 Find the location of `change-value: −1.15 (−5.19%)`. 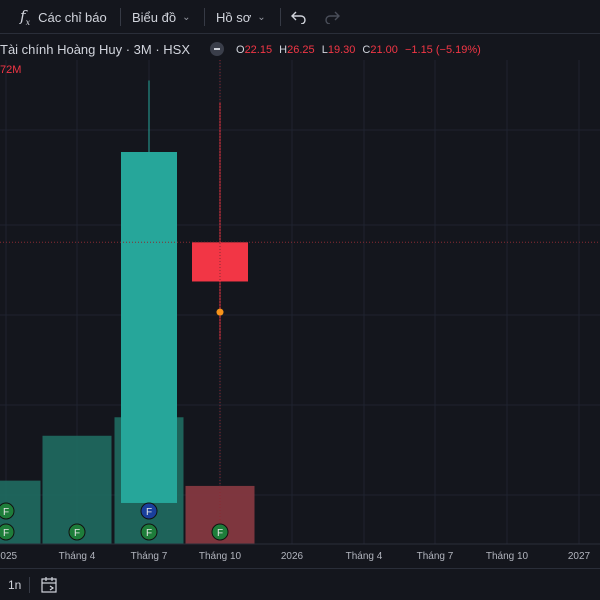

change-value: −1.15 (−5.19%) is located at coordinates (442, 50).